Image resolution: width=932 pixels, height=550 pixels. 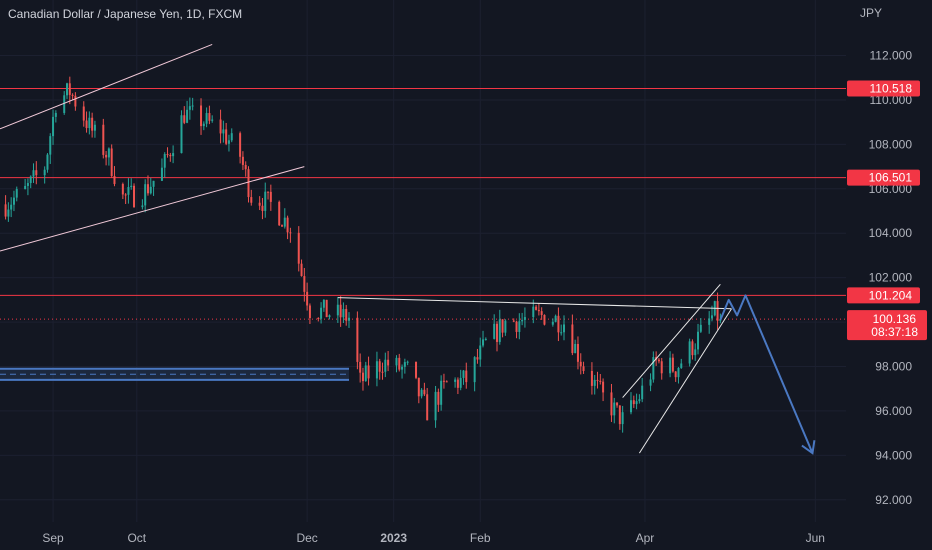 I want to click on support-zone, so click(x=175, y=374).